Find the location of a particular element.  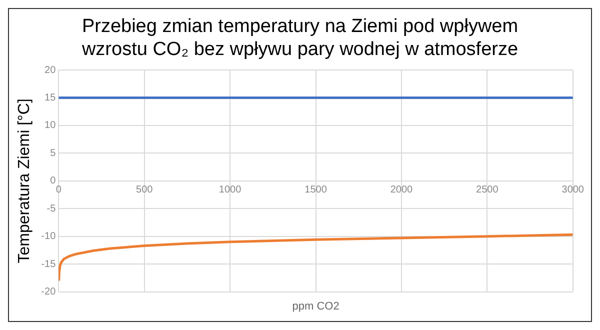

chart-title: Przebieg zmian temperatury na Ziemi pod wpływem wzrostu CO₂ bez wpływu pary wodnej w atmosferze is located at coordinates (300, 38).